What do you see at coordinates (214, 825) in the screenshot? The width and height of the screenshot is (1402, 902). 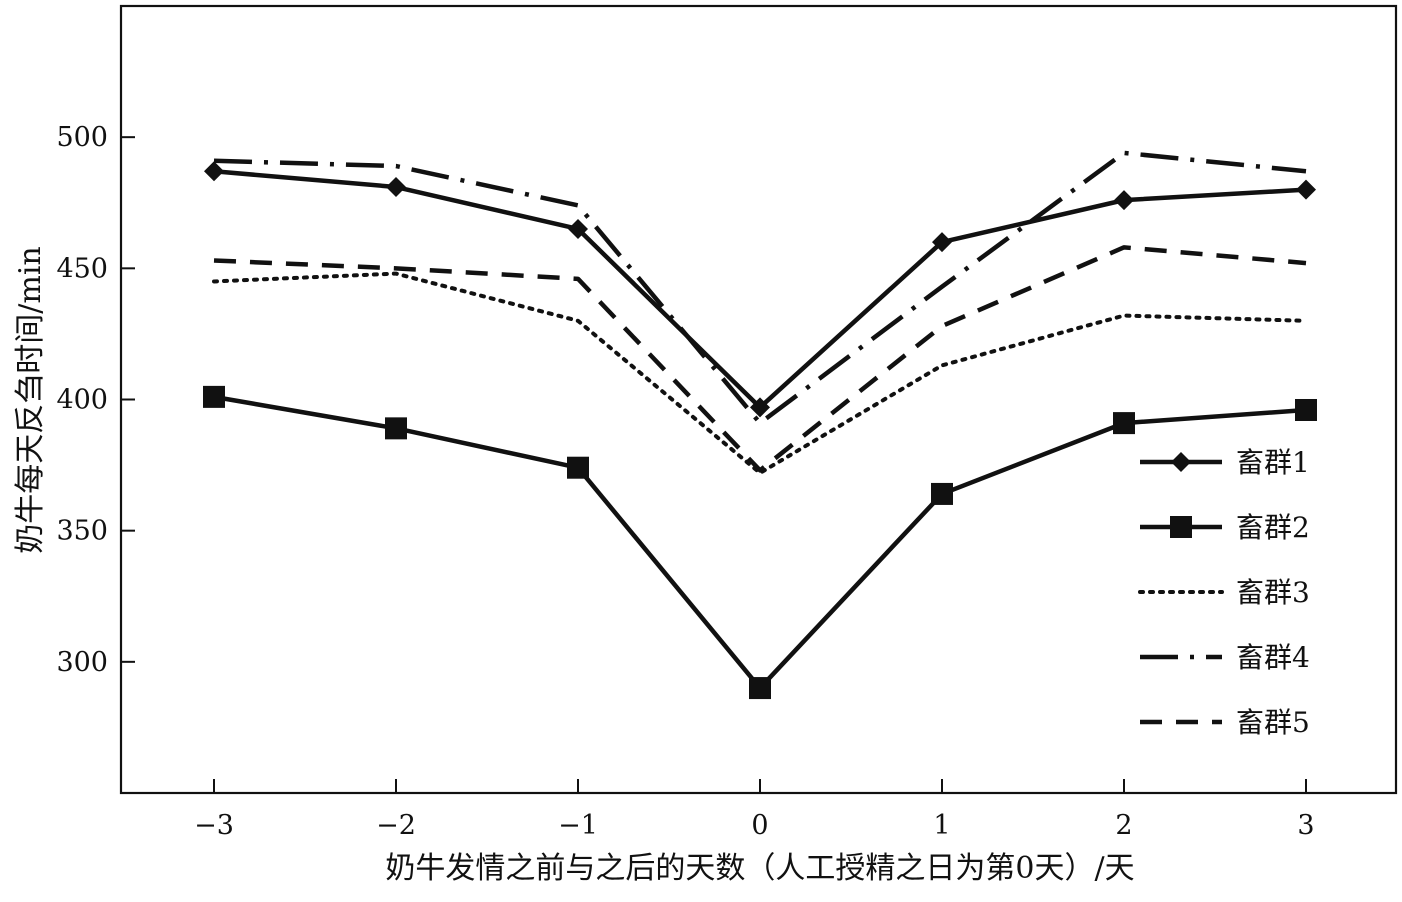 I see `x-tick-label: −3` at bounding box center [214, 825].